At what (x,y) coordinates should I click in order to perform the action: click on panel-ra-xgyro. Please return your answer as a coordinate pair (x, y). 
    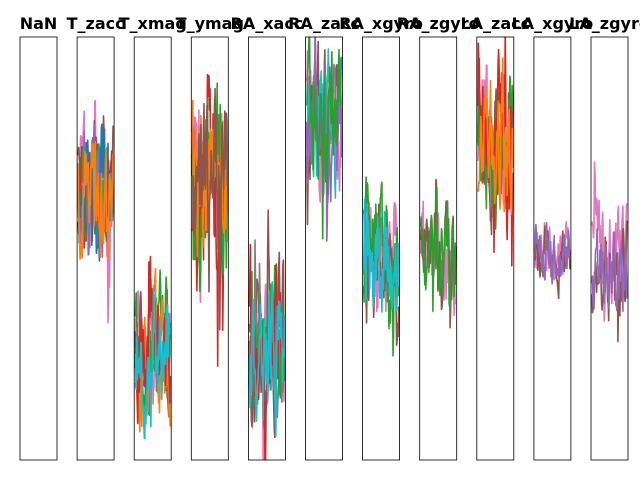
    Looking at the image, I should click on (381, 248).